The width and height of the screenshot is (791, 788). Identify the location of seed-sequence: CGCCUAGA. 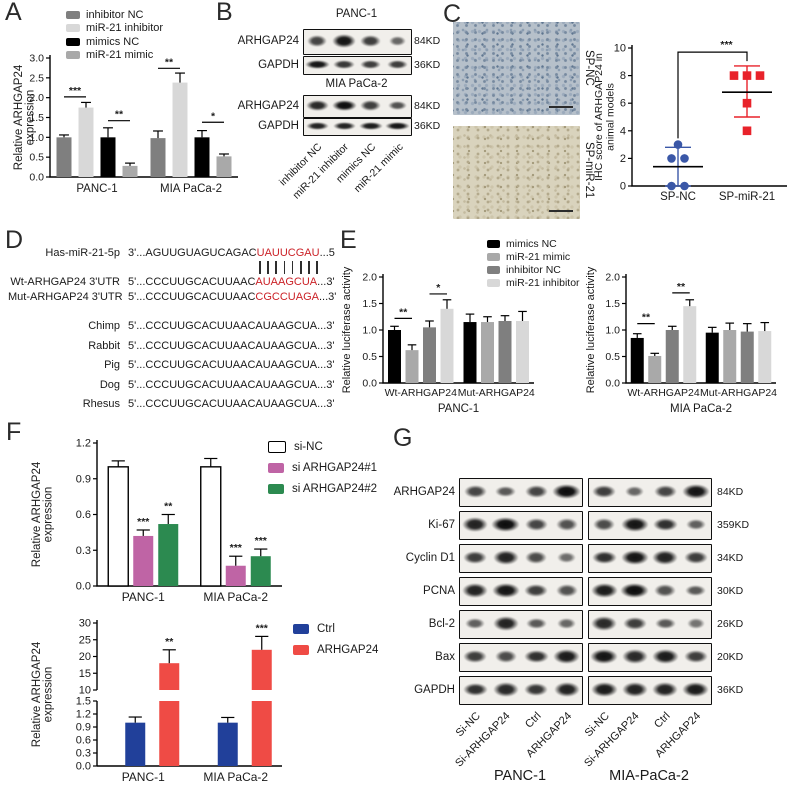
(287, 297).